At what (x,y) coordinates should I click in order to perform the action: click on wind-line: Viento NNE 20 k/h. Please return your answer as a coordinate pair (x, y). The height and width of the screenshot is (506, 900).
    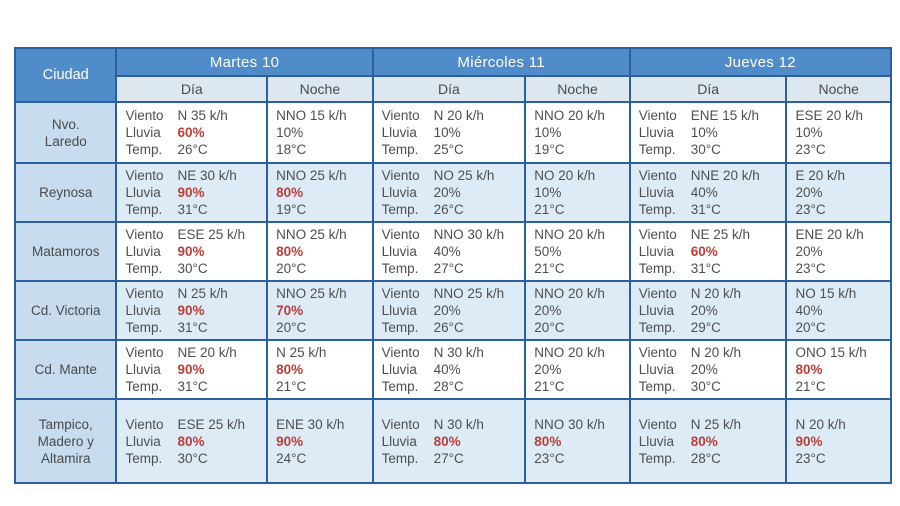
    Looking at the image, I should click on (710, 175).